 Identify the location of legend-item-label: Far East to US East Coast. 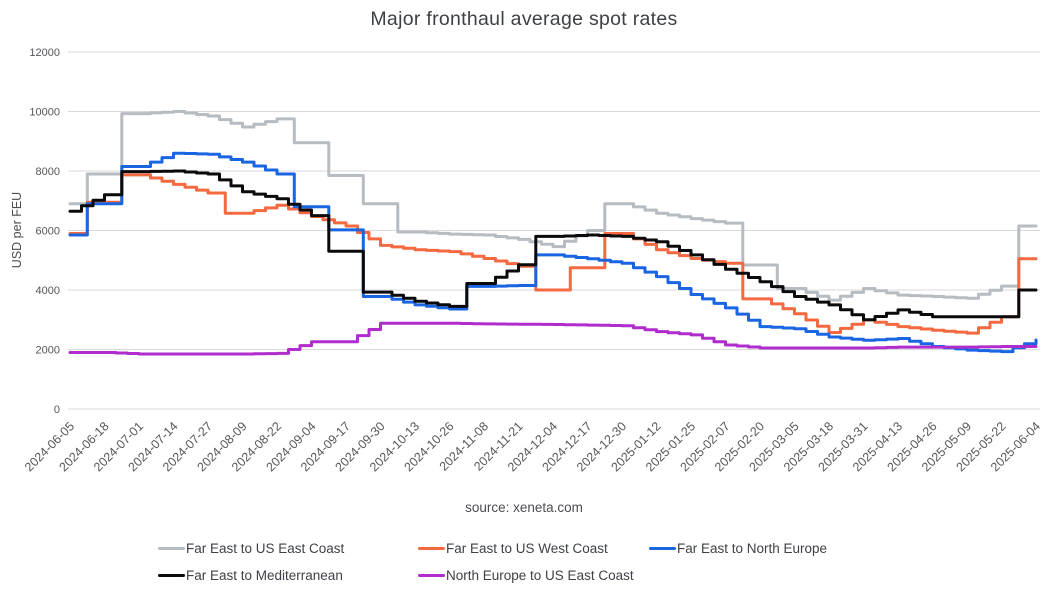
(265, 548).